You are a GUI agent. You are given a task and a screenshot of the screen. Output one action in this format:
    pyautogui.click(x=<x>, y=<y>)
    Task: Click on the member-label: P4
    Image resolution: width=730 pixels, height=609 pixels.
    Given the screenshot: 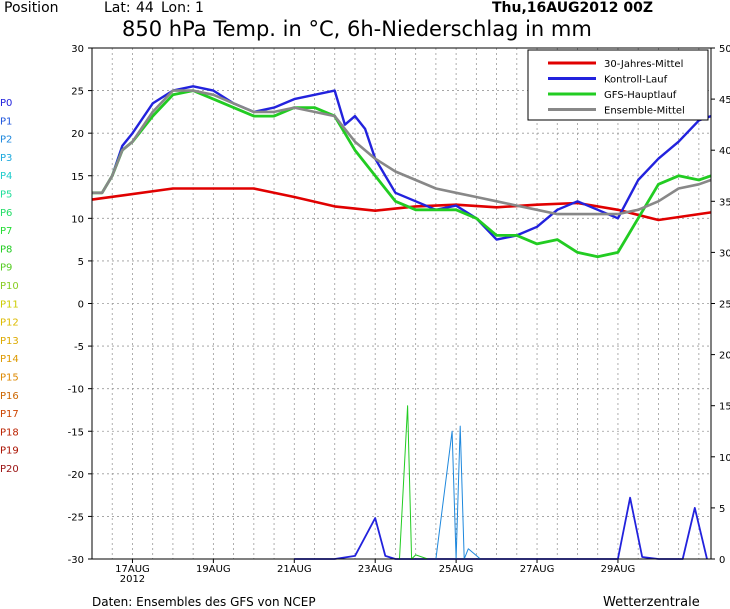 What is the action you would take?
    pyautogui.click(x=6, y=176)
    